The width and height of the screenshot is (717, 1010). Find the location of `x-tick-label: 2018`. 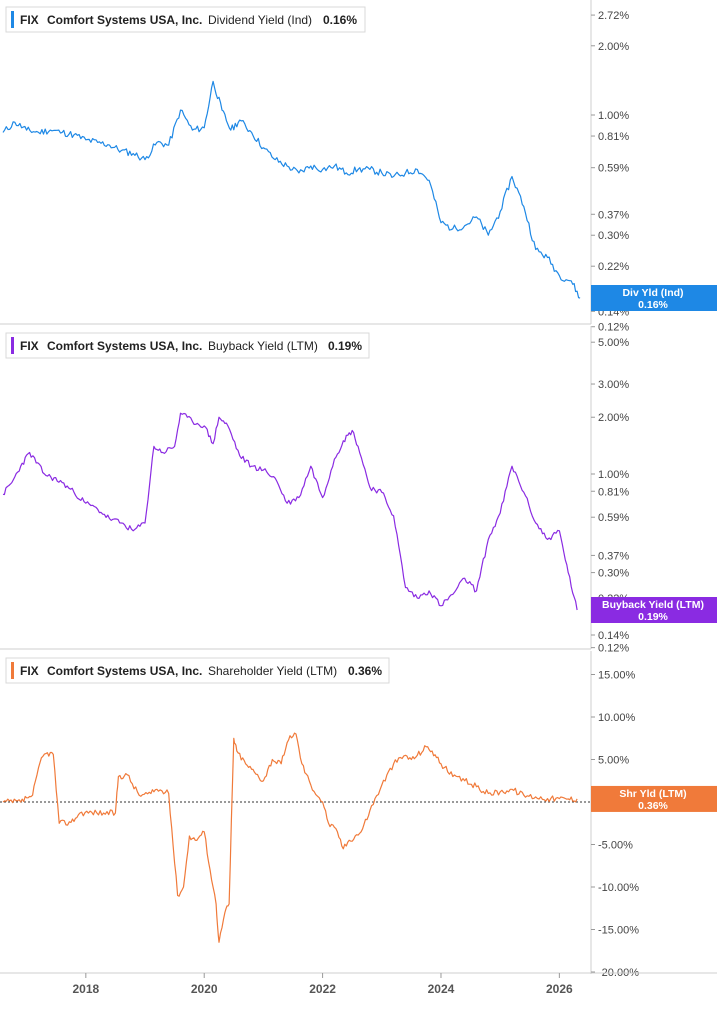

x-tick-label: 2018 is located at coordinates (85, 989).